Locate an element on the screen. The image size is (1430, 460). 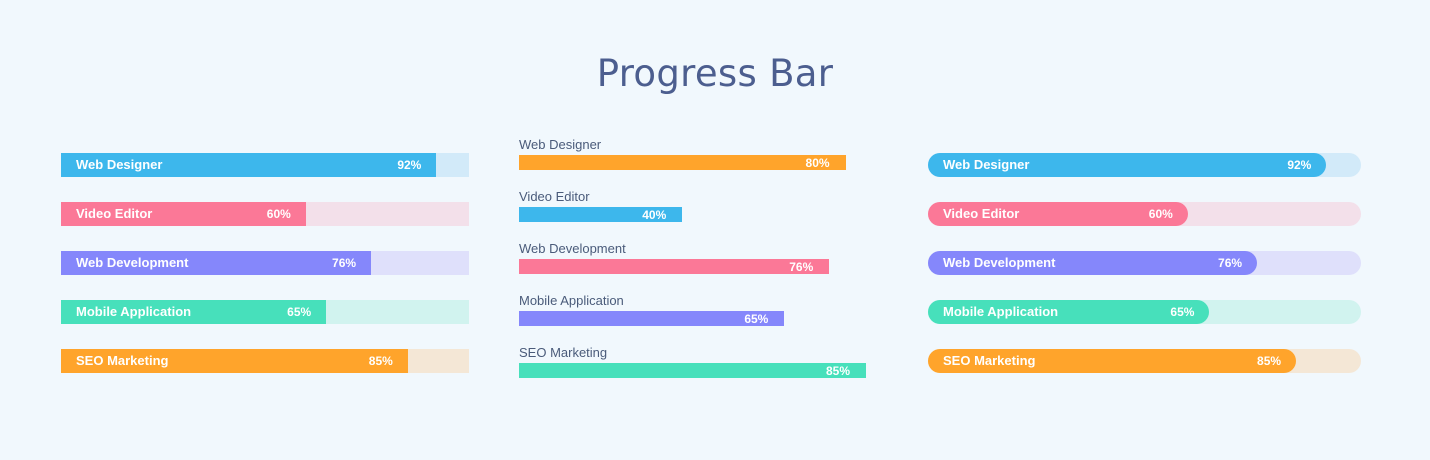
progress-track: 76% is located at coordinates (692, 266).